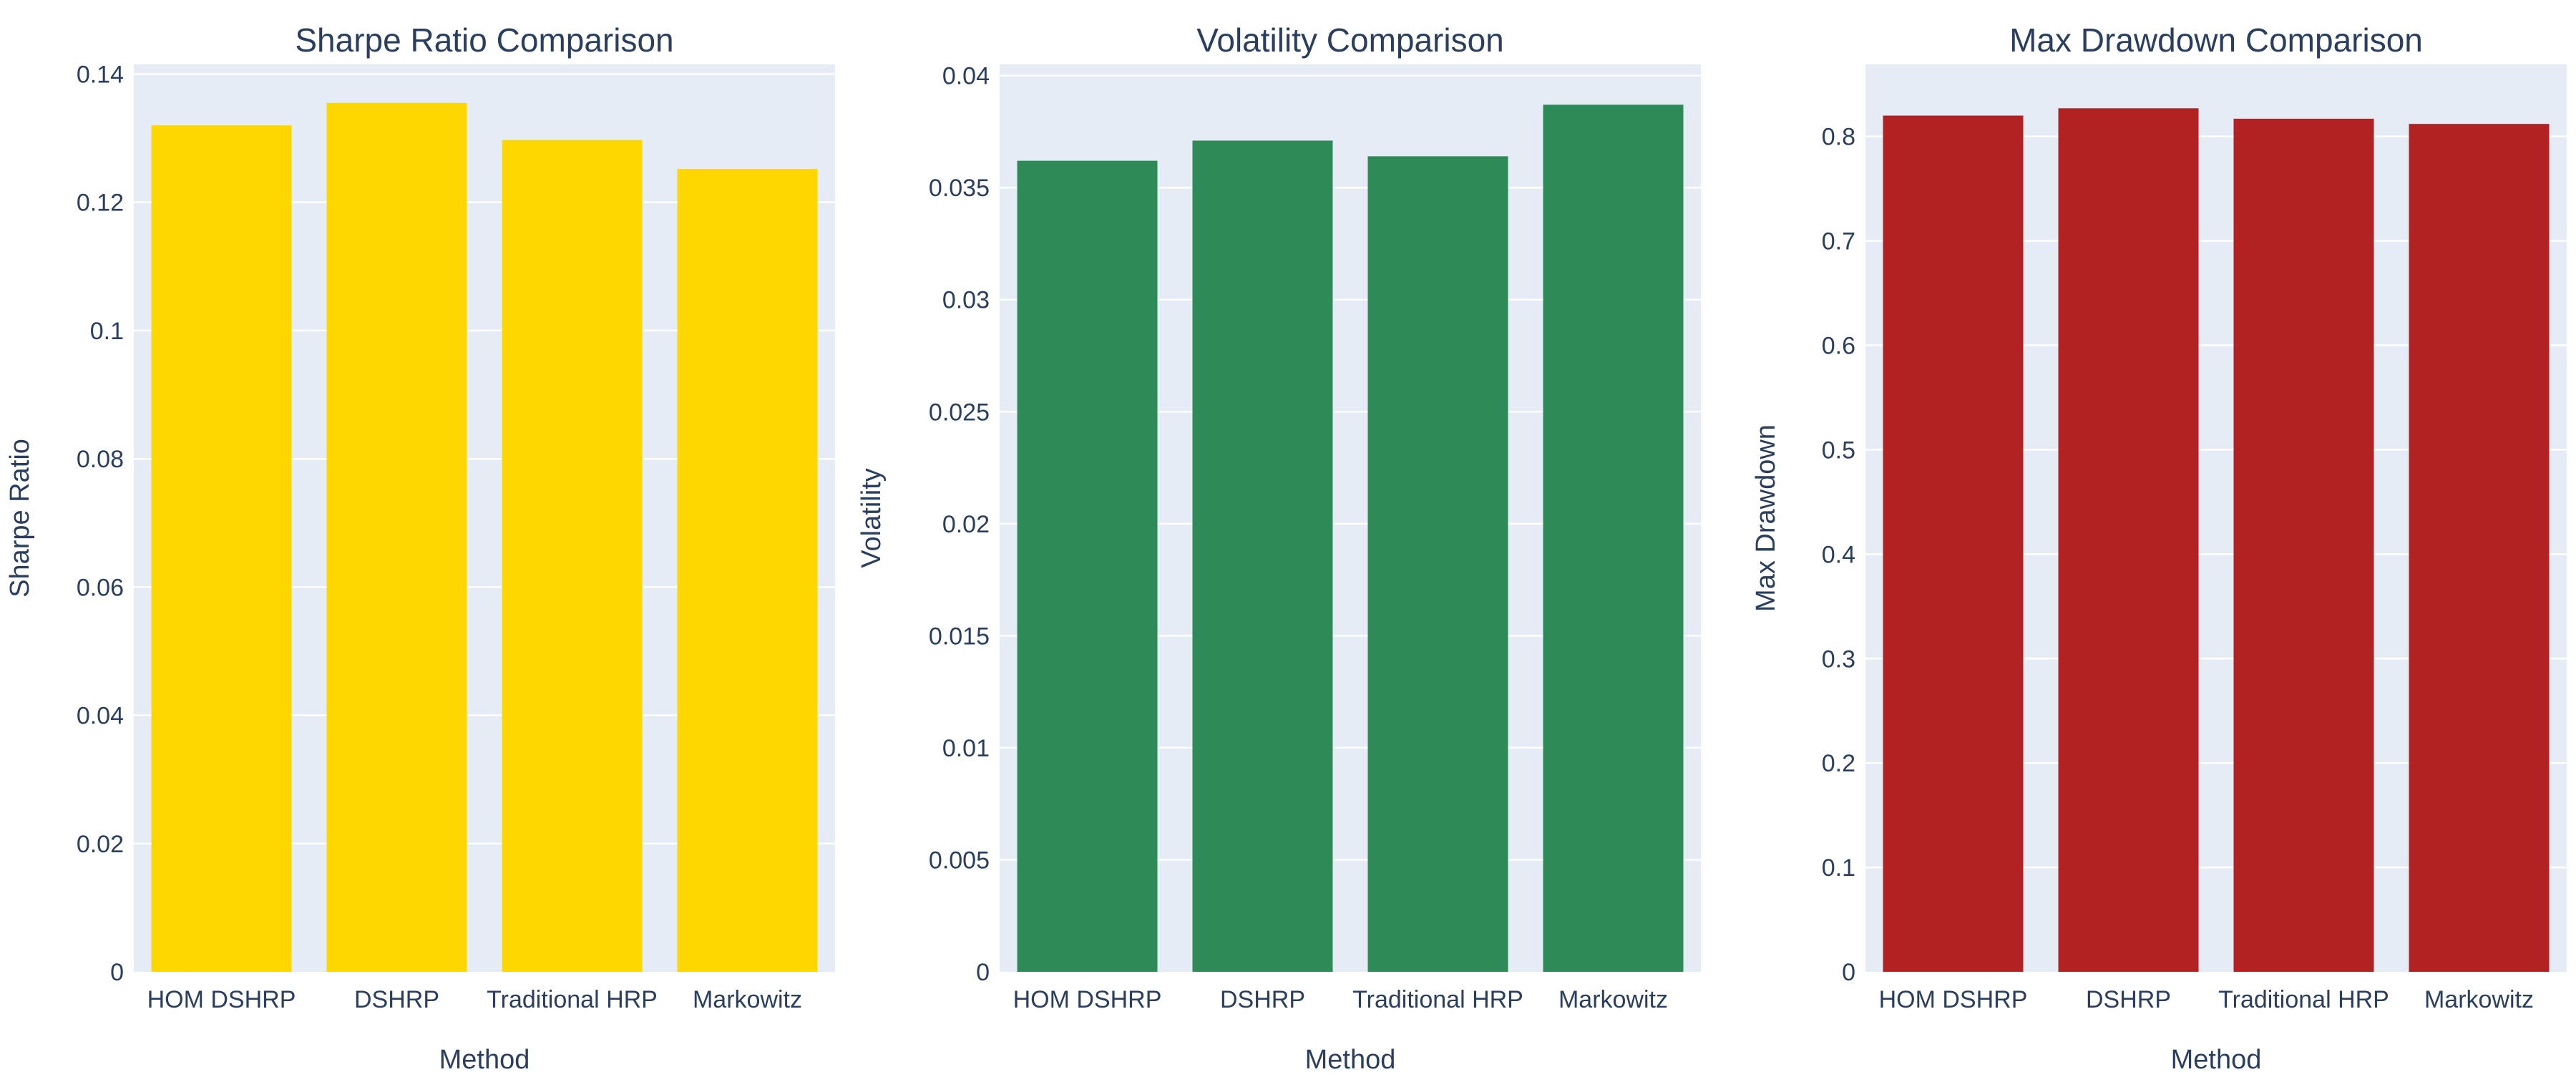 This screenshot has height=1077, width=2576. I want to click on sharpe-bar-traditional-hrp, so click(572, 556).